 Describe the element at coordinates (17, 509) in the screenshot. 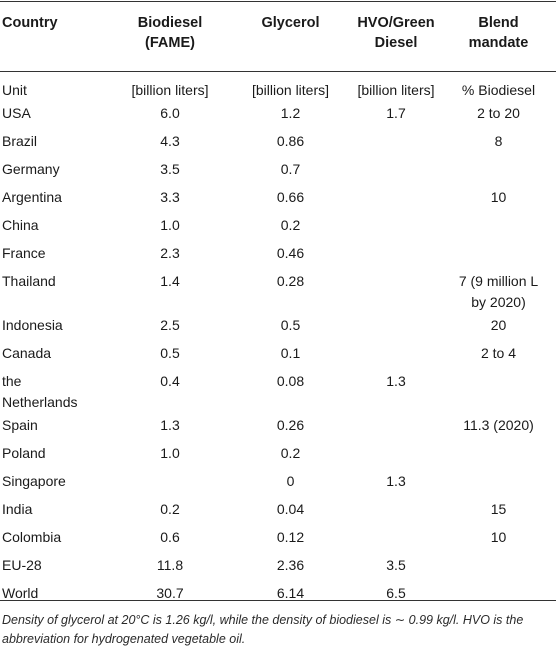

I see `cell-country: India` at that location.